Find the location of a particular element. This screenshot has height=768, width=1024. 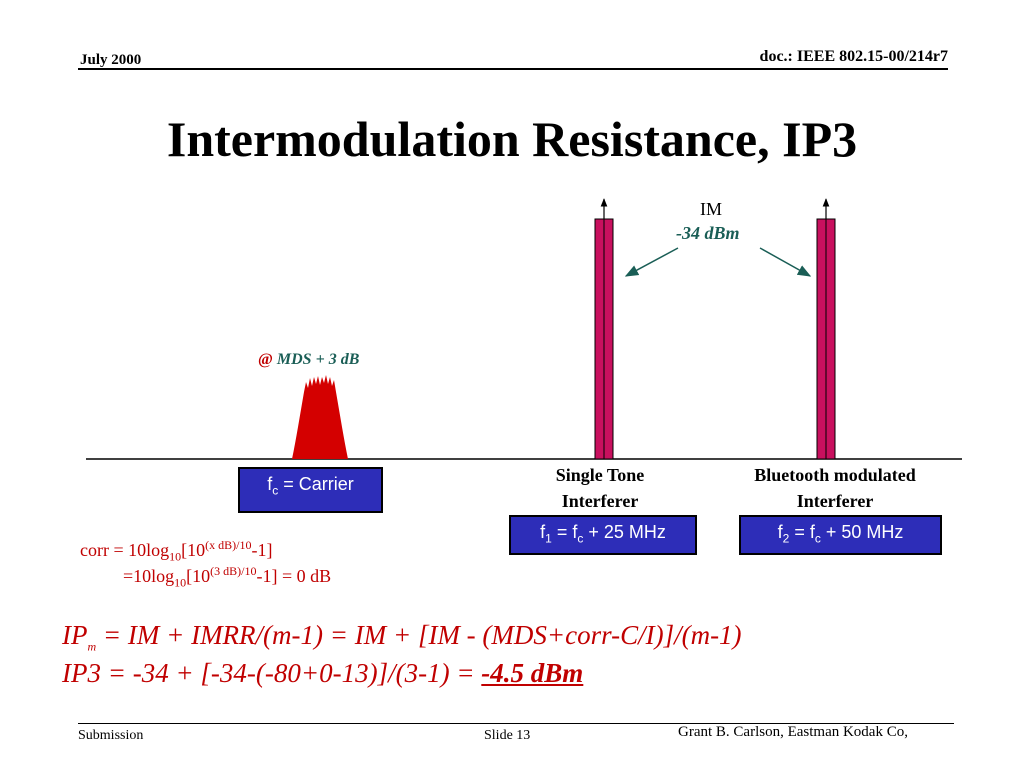

corr2-sub: 10 is located at coordinates (180, 582).